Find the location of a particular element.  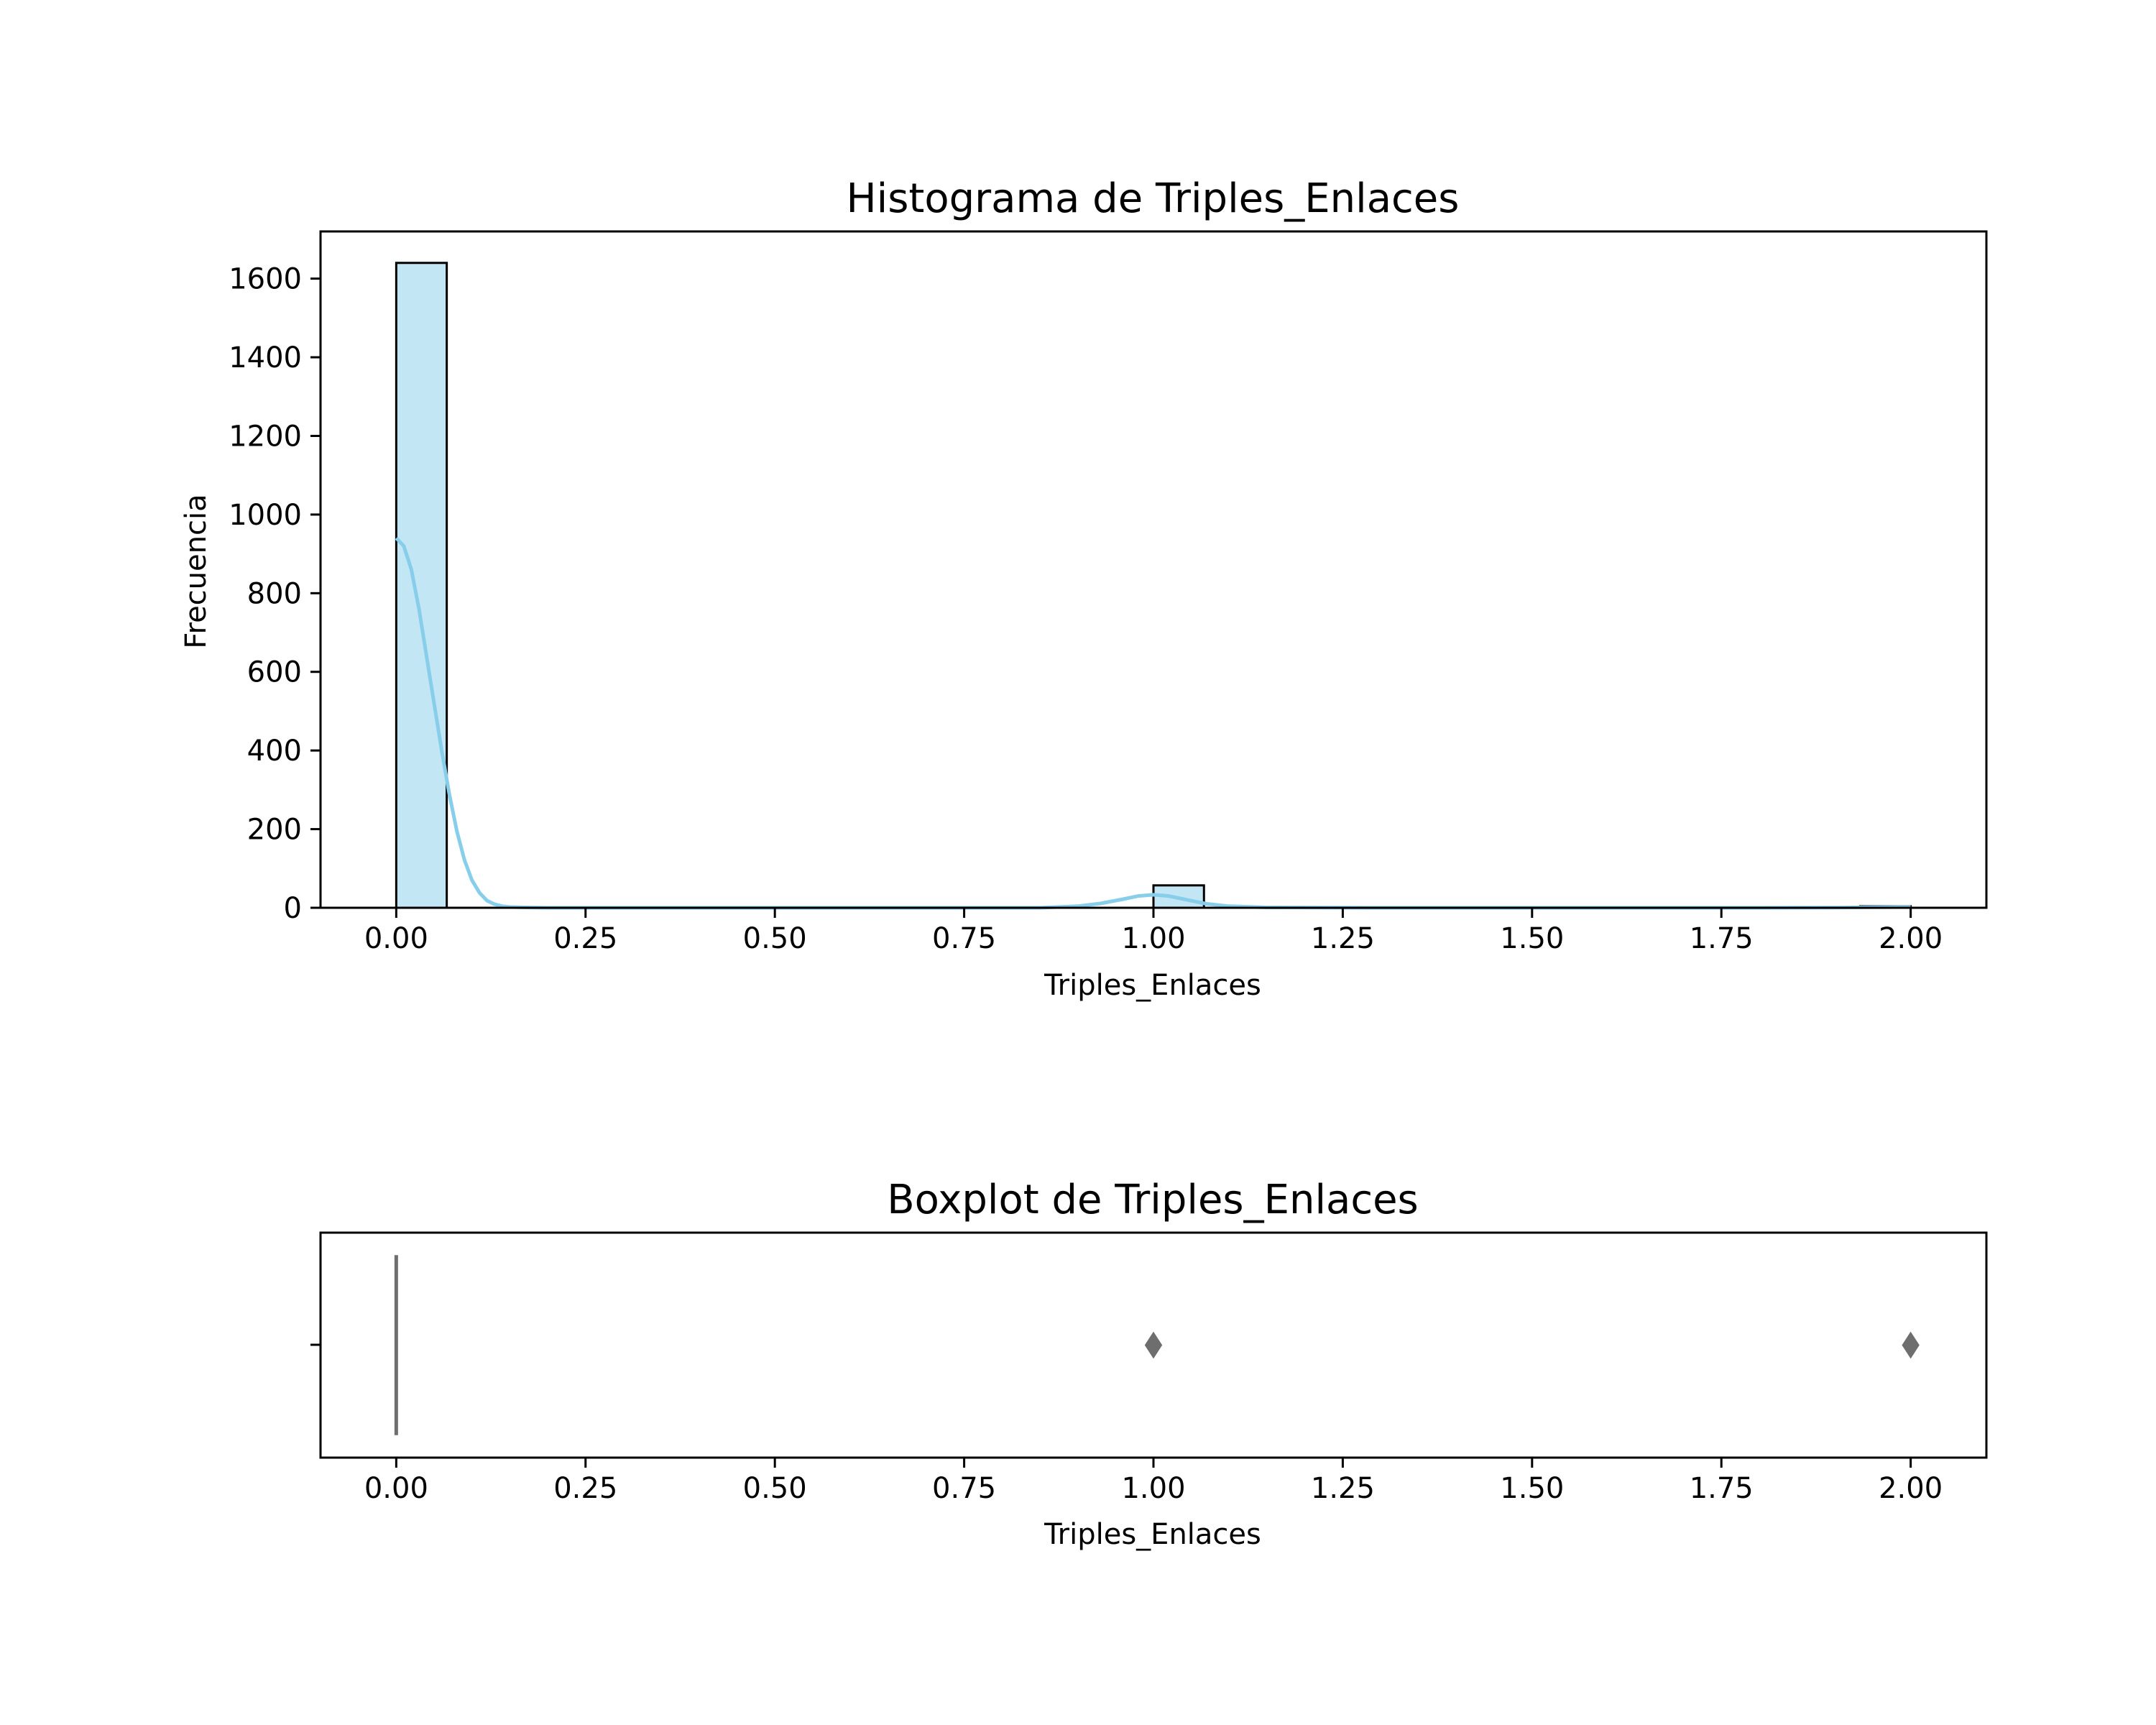

histogram-y-ticks: 0 200 400 600 800 1000 1200 1400 1600 is located at coordinates (275, 594).